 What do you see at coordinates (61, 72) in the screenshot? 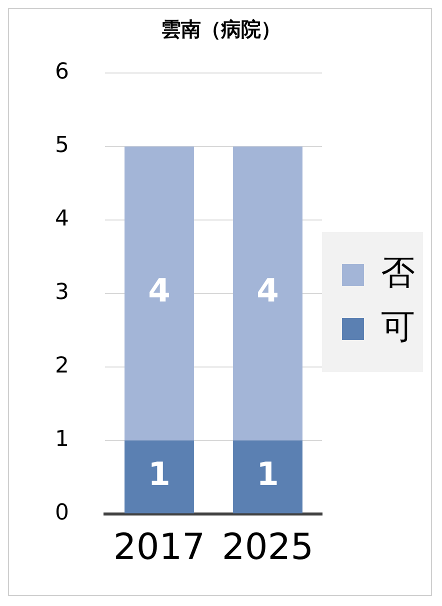
I see `y-tick-label: 6` at bounding box center [61, 72].